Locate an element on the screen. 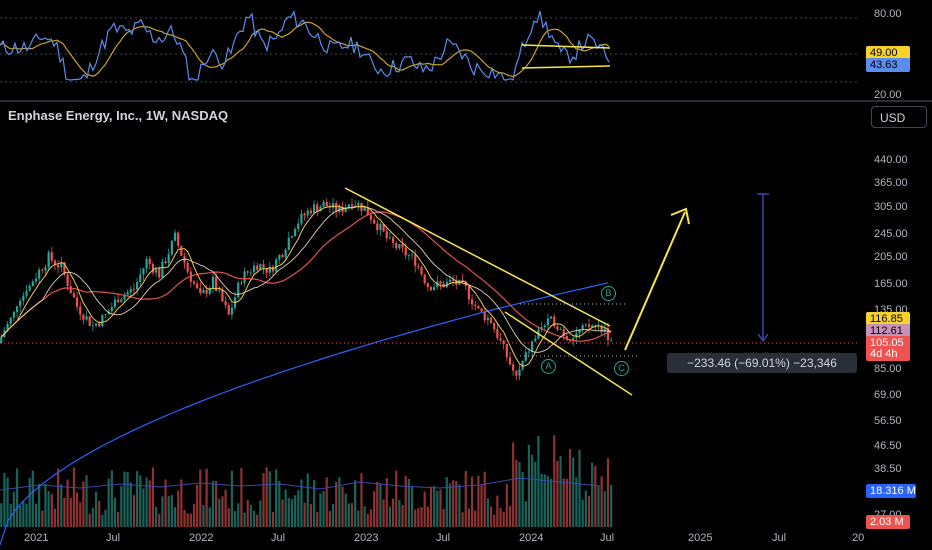 This screenshot has width=932, height=550. wave-label-b: B is located at coordinates (608, 293).